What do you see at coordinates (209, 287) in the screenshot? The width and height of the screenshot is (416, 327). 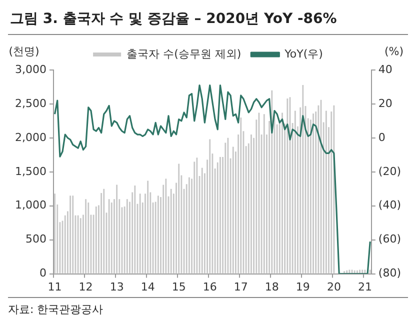 I see `x-tick-label: 16` at bounding box center [209, 287].